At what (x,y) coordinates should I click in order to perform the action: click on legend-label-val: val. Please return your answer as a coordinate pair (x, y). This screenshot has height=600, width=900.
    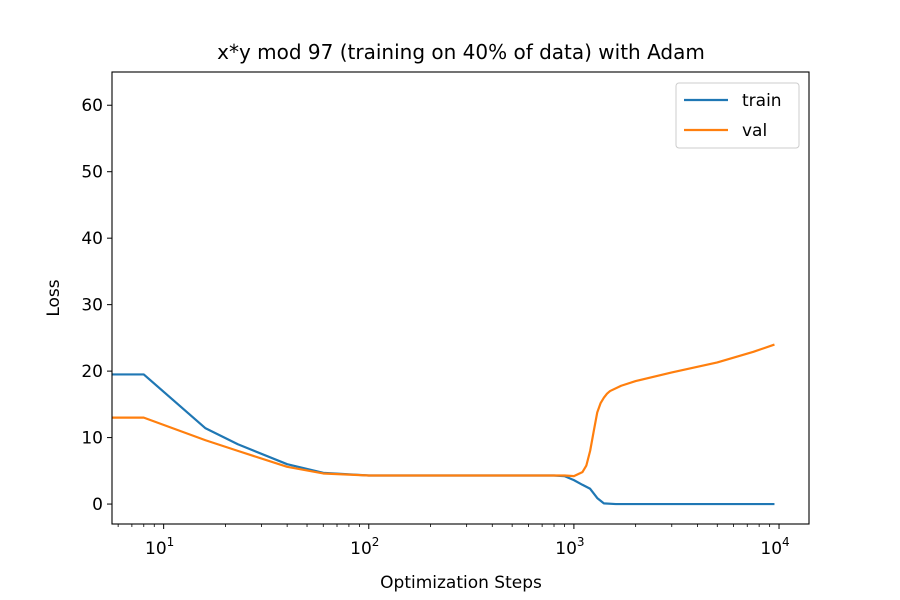
    Looking at the image, I should click on (754, 131).